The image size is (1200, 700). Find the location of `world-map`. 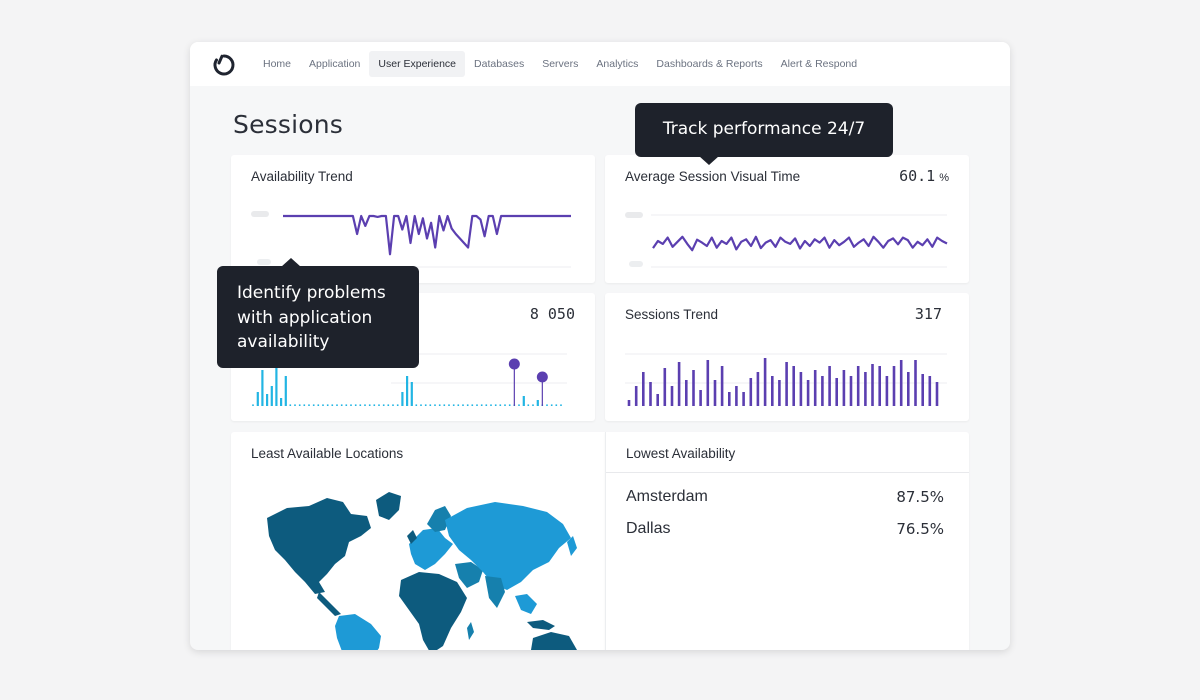

world-map is located at coordinates (422, 571).